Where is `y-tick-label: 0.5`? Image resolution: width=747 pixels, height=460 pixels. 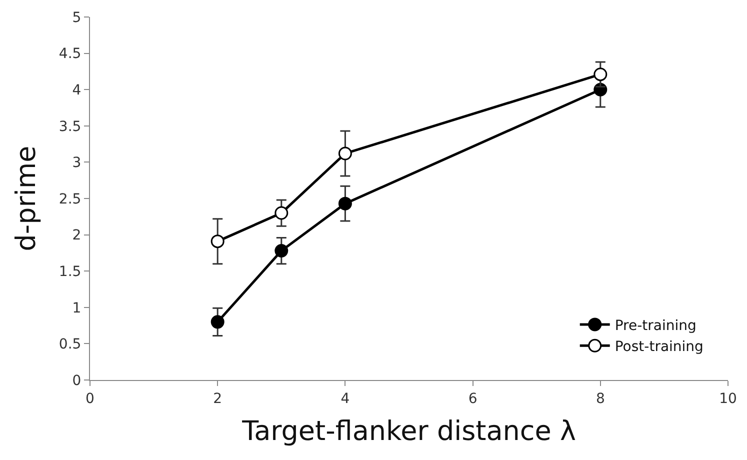 y-tick-label: 0.5 is located at coordinates (70, 344).